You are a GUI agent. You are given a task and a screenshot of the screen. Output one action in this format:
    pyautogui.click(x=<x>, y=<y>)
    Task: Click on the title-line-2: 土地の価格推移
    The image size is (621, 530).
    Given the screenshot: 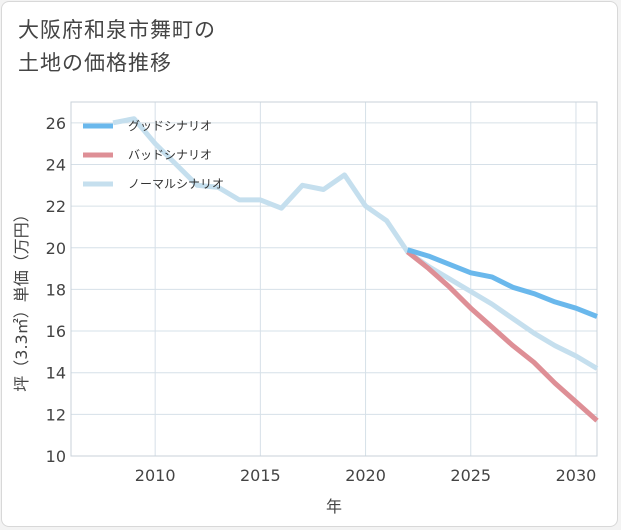 What is the action you would take?
    pyautogui.click(x=95, y=63)
    